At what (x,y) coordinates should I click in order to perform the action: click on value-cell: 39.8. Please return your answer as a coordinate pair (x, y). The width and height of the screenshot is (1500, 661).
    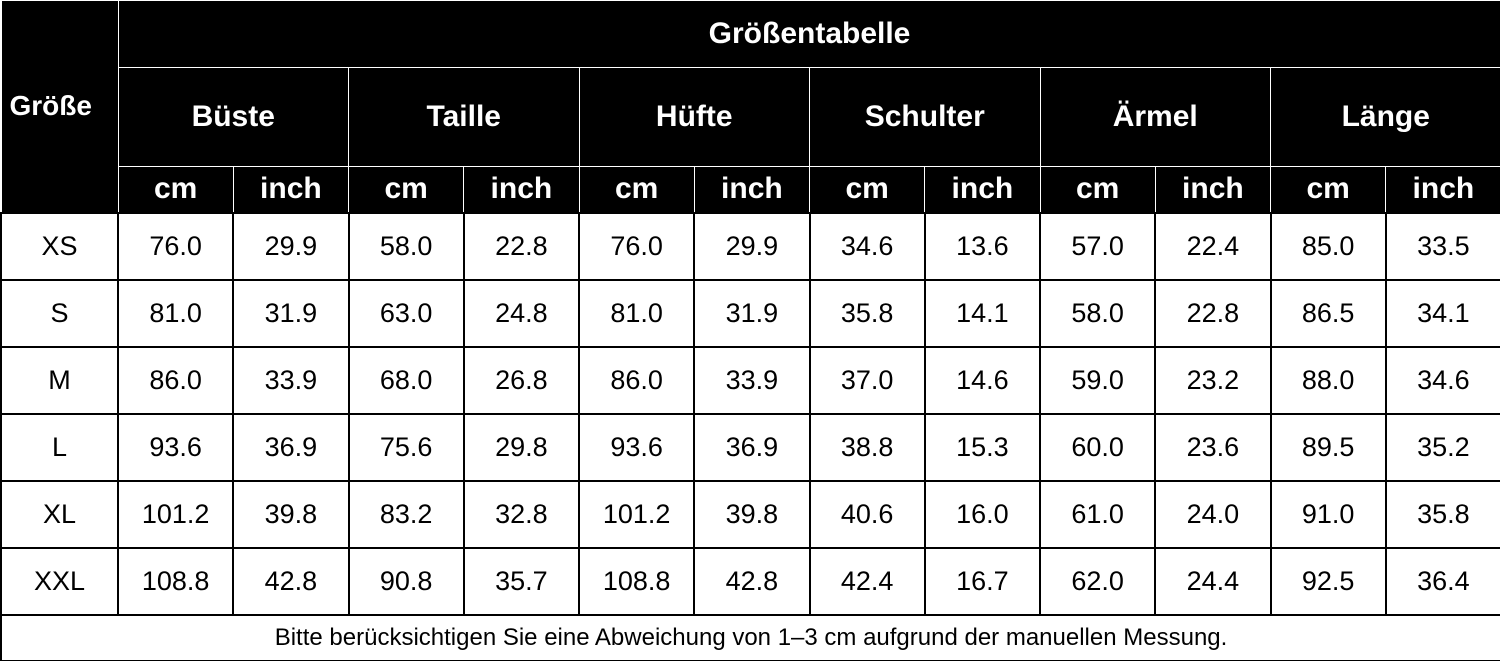
    Looking at the image, I should click on (752, 514).